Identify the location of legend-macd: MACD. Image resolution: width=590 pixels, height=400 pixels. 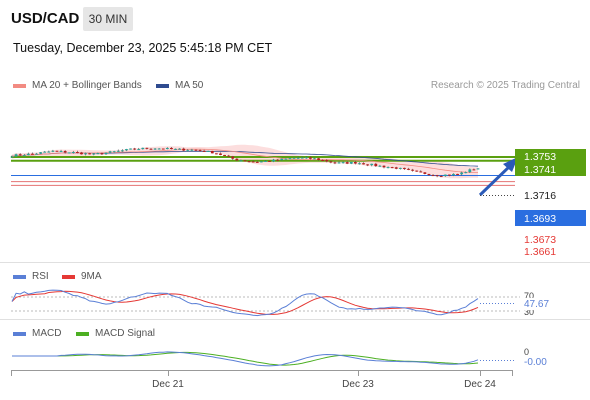
(37, 333).